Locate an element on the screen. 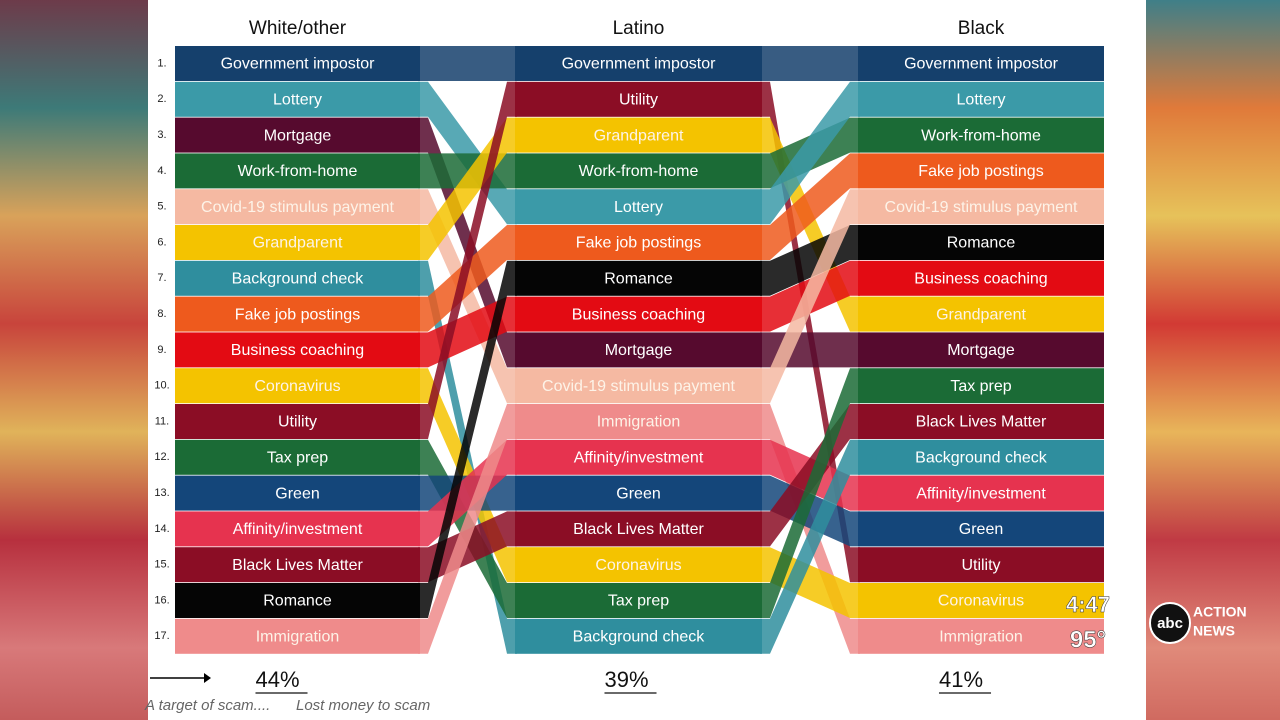  rank-number: 1. is located at coordinates (161, 63).